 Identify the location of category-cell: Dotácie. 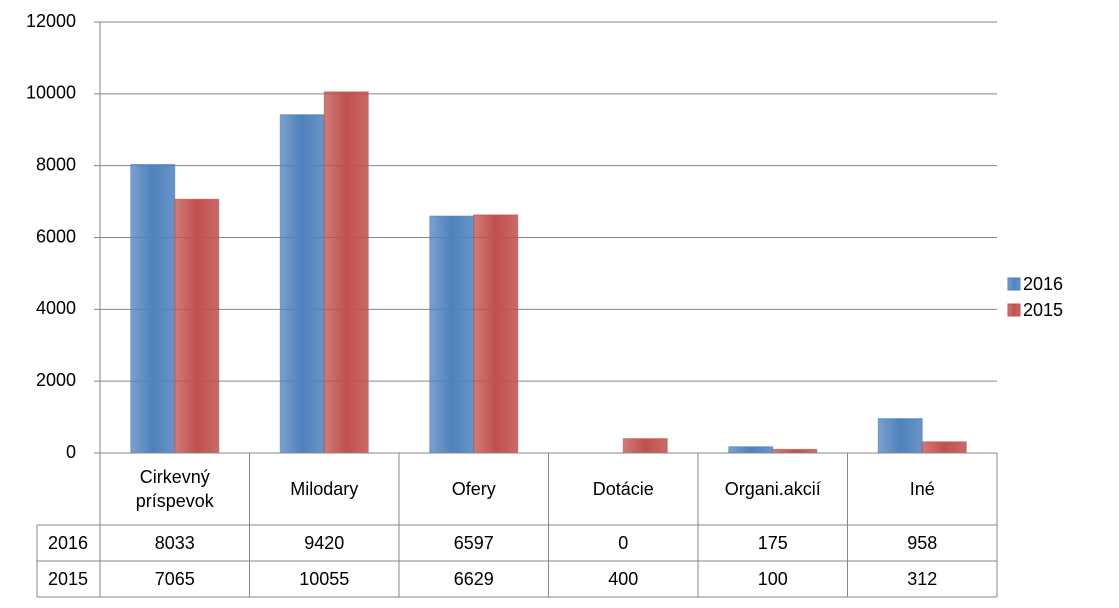
(623, 489).